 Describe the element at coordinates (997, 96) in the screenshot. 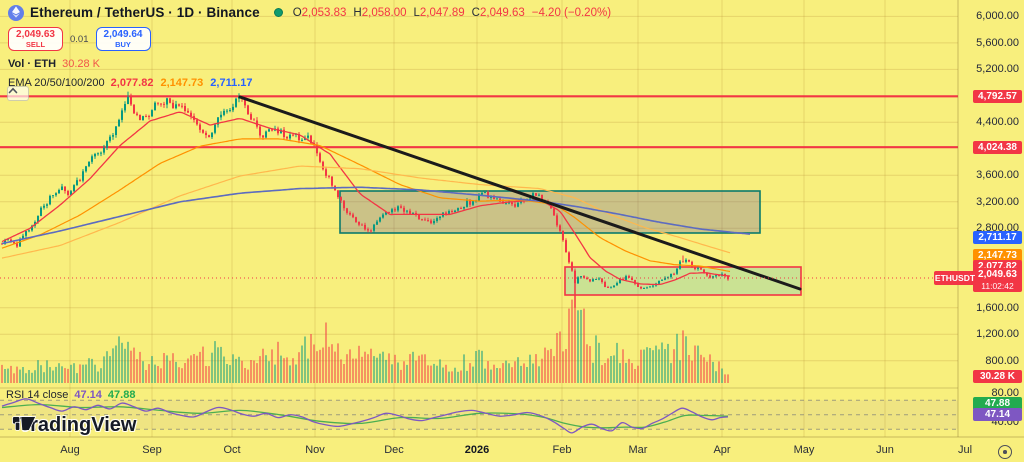

I see `price-axis-badge: 4,792.57` at that location.